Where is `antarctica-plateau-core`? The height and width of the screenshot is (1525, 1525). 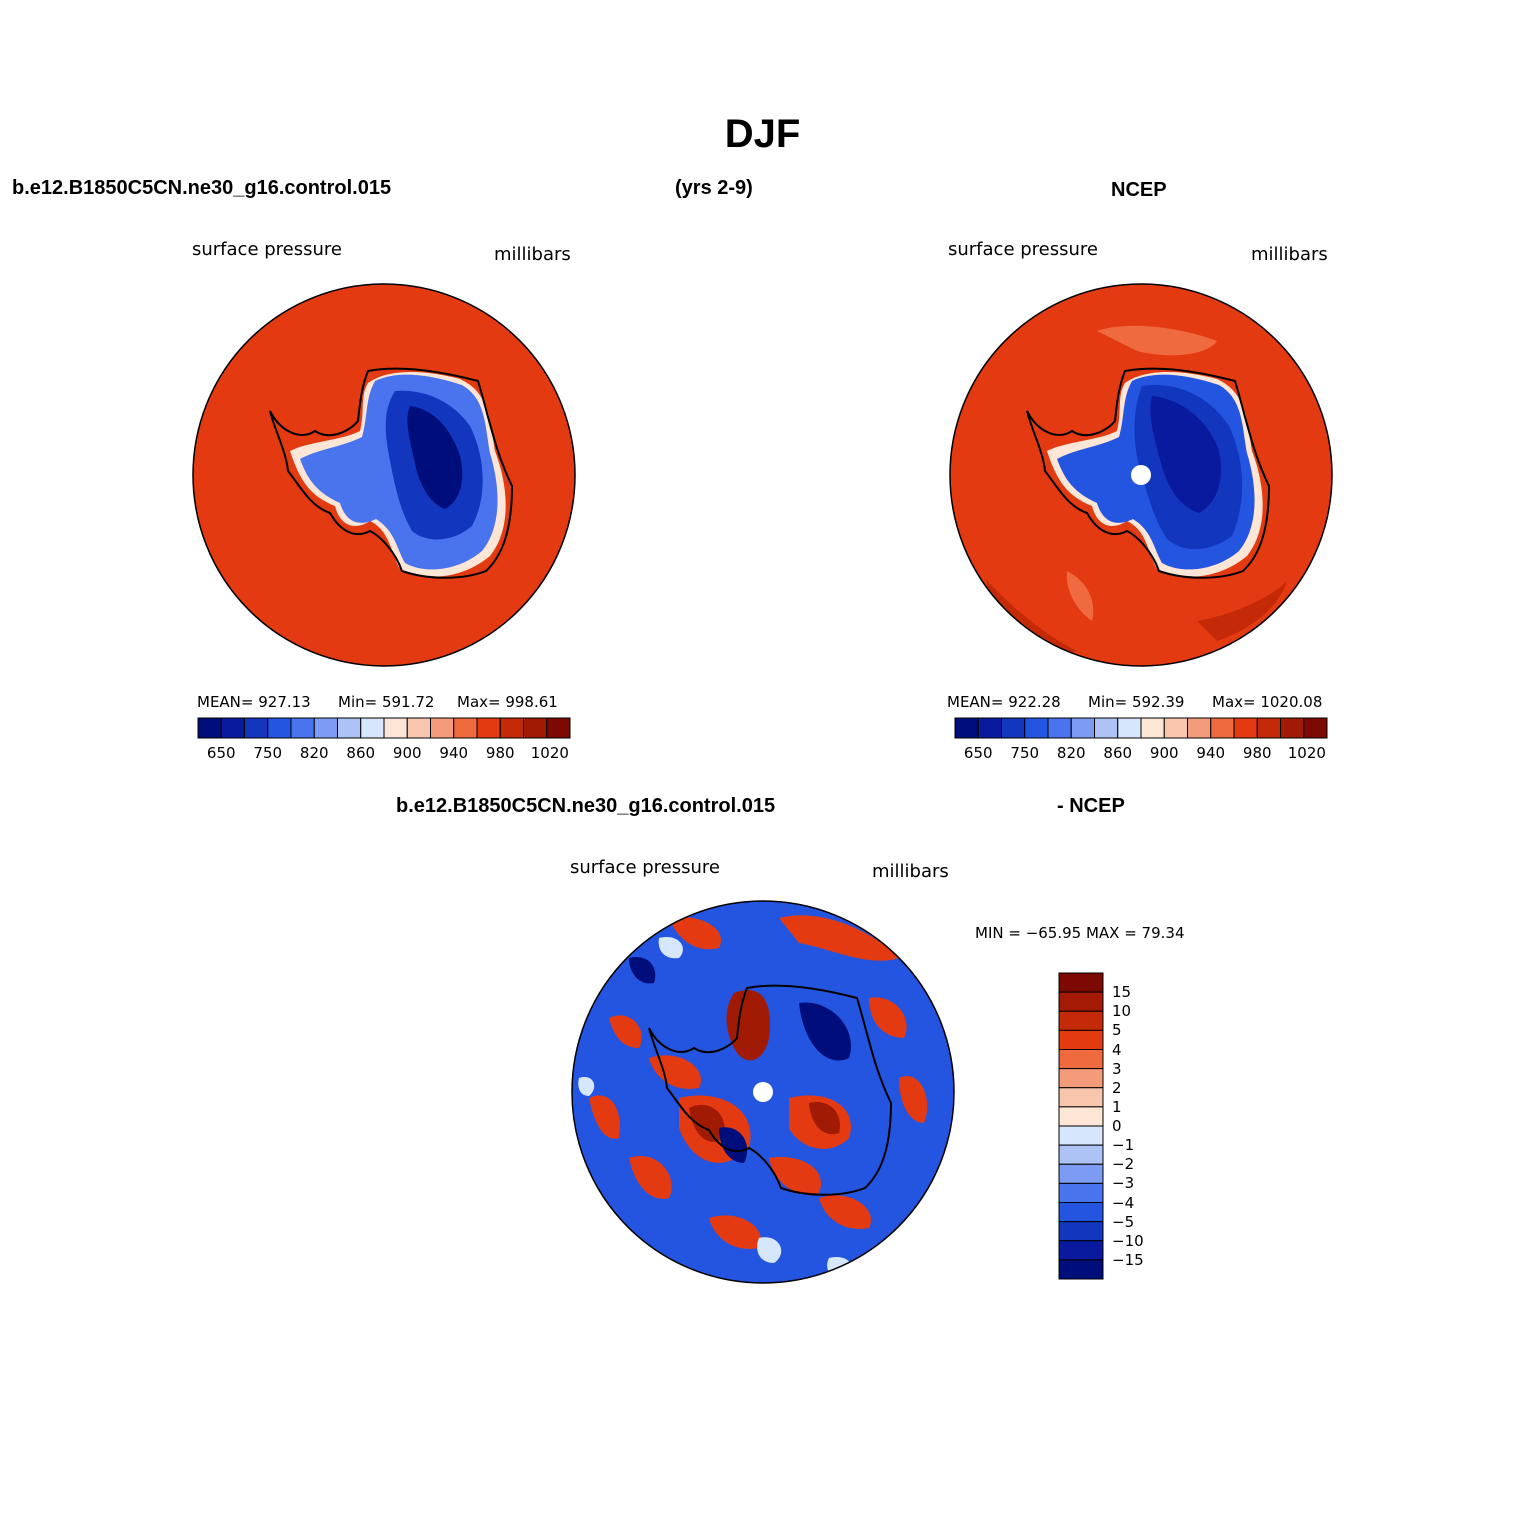 antarctica-plateau-core is located at coordinates (435, 457).